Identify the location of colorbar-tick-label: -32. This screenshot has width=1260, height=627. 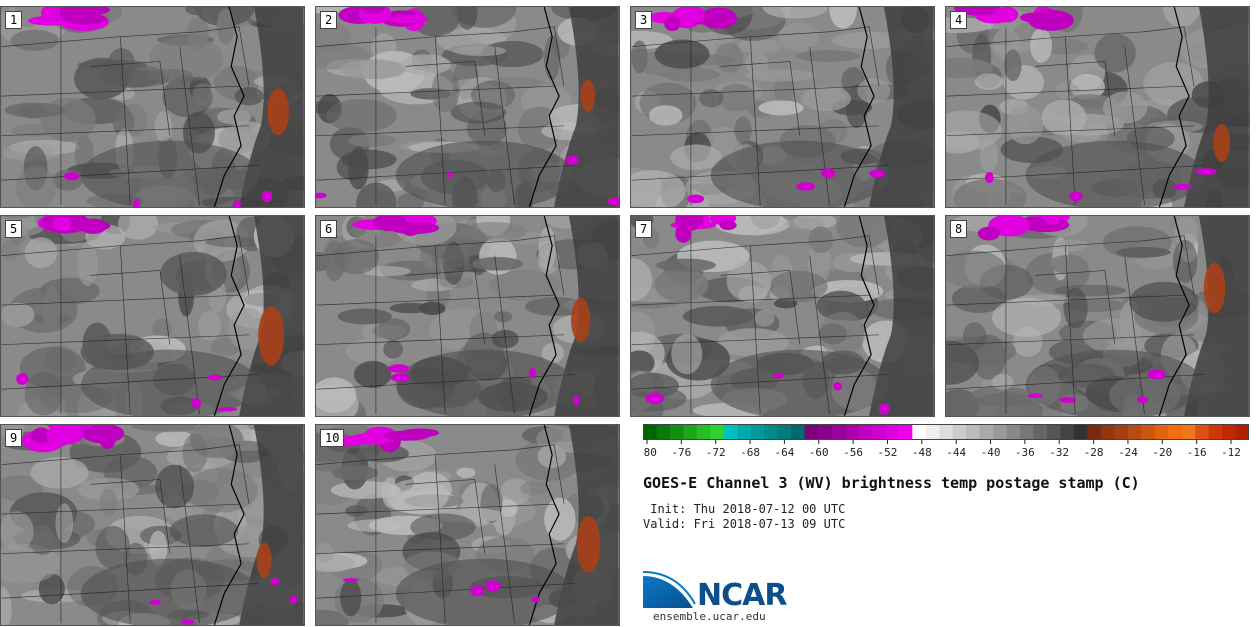
(1059, 452).